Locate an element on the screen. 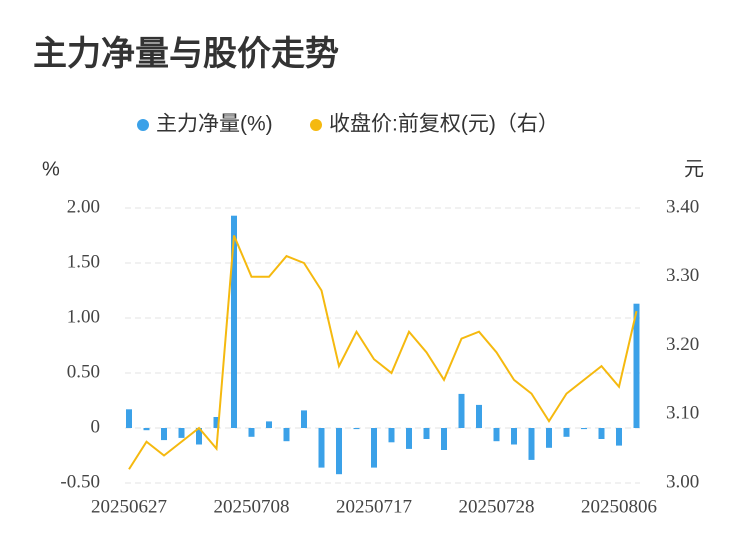  y-tick-label: -0.50 is located at coordinates (80, 481).